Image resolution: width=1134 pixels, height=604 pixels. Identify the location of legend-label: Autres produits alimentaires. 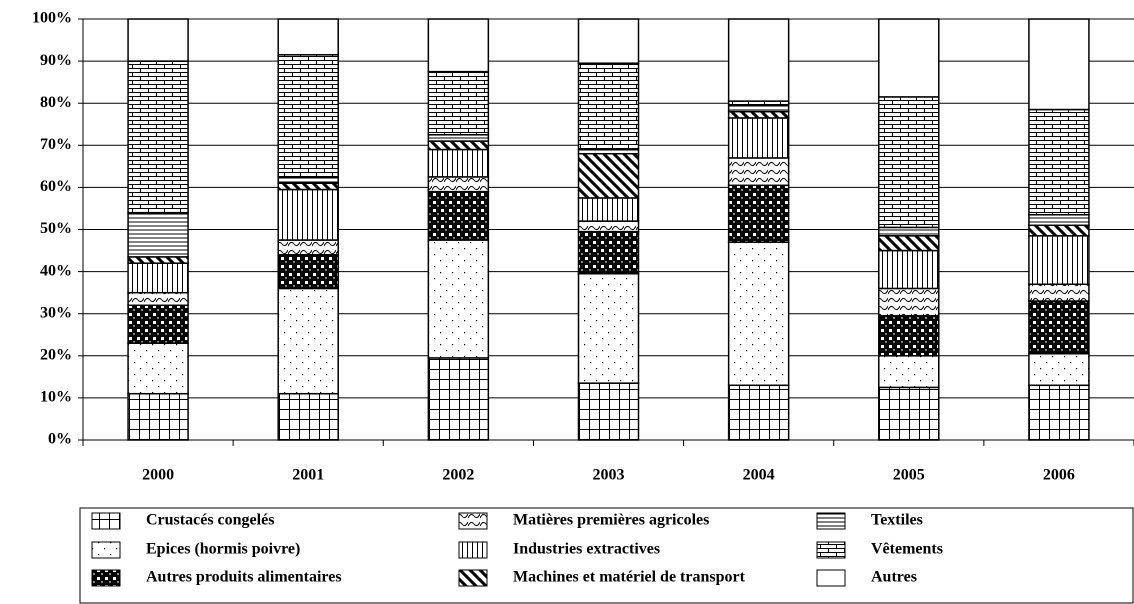
(244, 577).